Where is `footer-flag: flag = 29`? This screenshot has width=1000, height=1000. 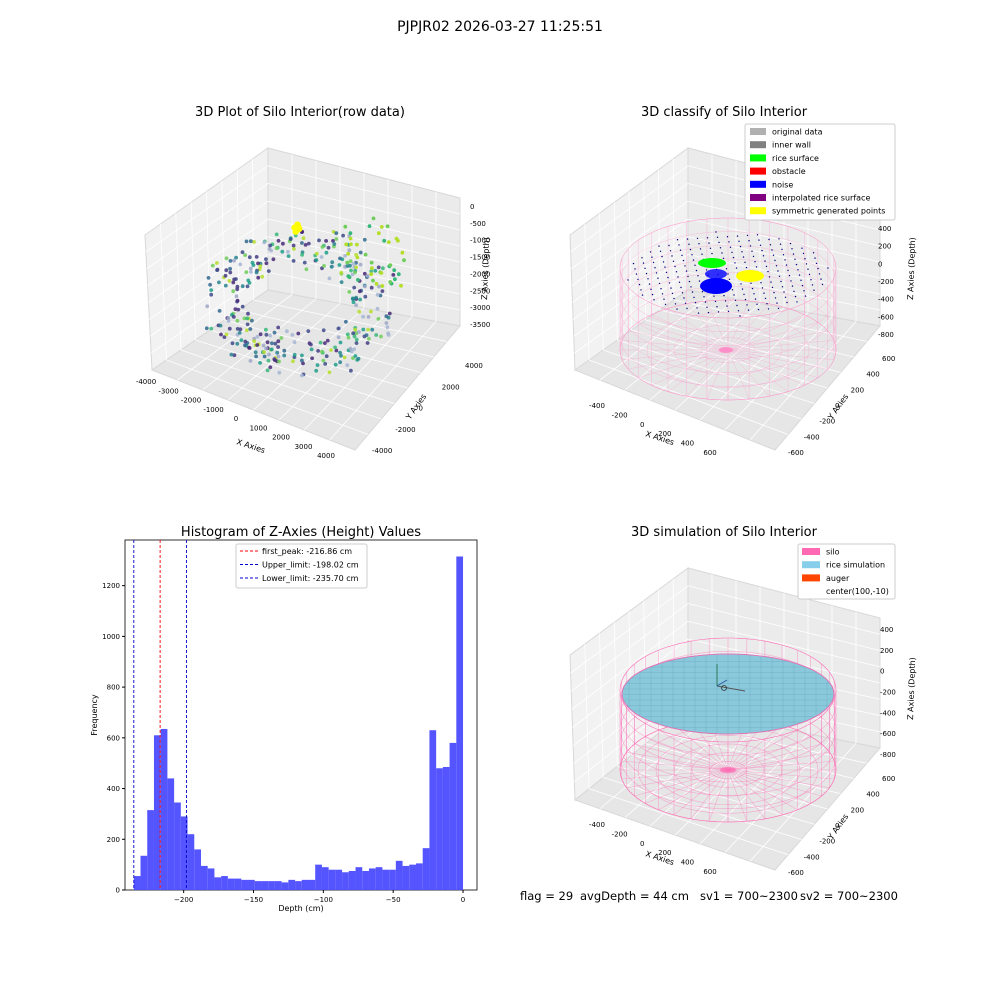 footer-flag: flag = 29 is located at coordinates (546, 896).